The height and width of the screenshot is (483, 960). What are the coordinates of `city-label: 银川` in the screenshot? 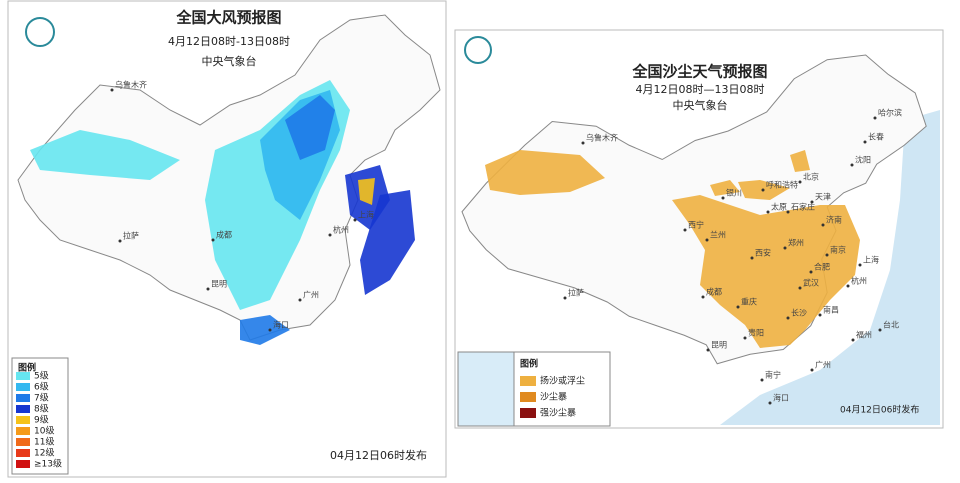 It's located at (734, 193).